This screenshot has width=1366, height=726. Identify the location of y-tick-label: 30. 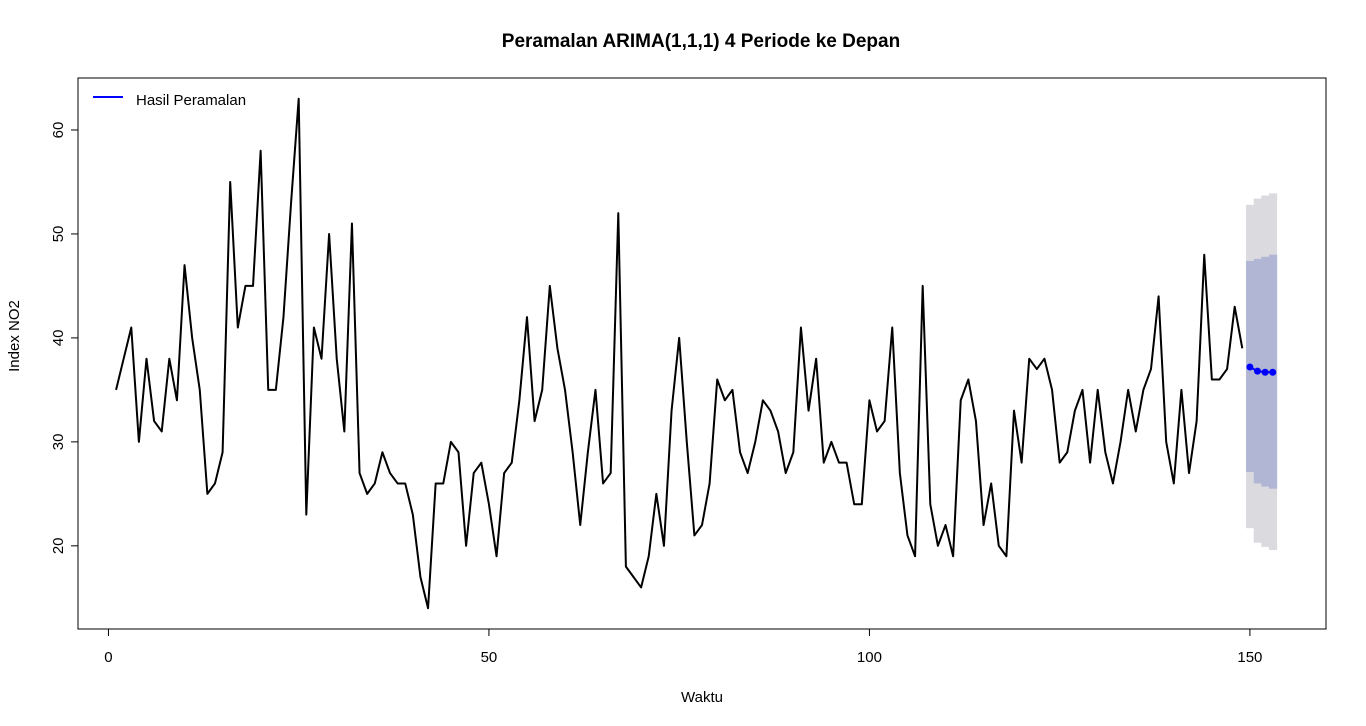
(58, 442).